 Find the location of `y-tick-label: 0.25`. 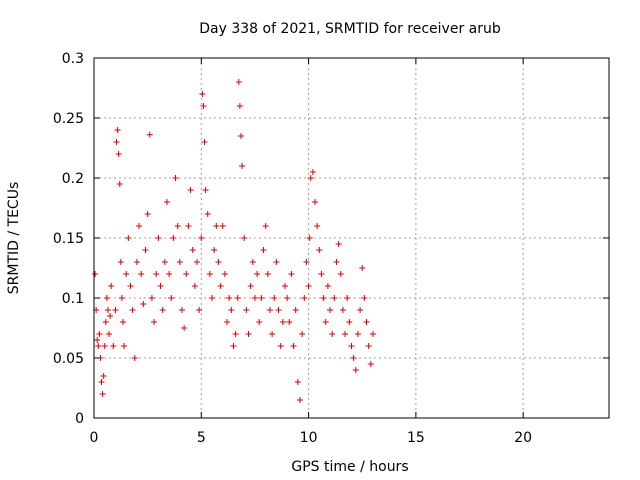

y-tick-label: 0.25 is located at coordinates (68, 119).